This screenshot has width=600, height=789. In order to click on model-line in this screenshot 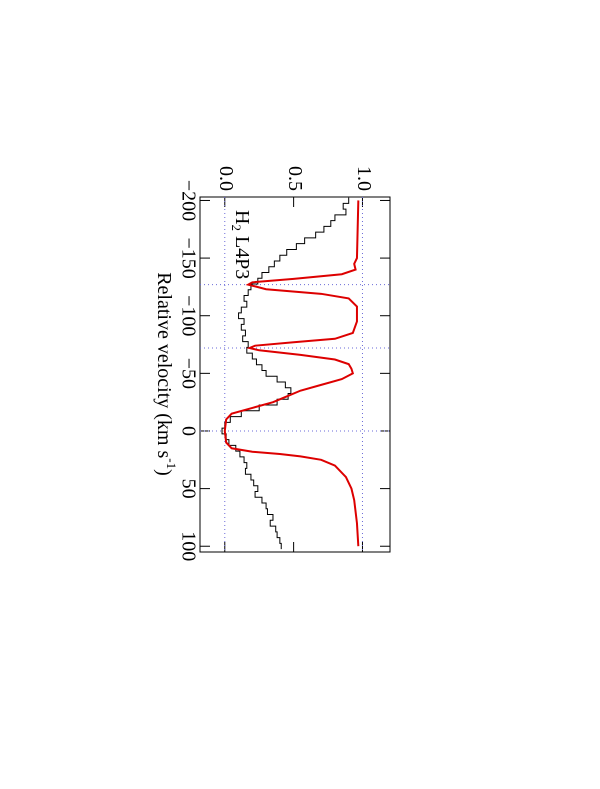, I will do `click(291, 373)`.